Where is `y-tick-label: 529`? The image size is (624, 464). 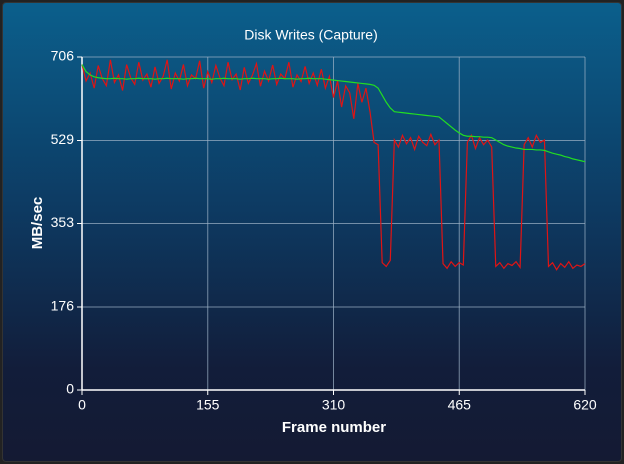 y-tick-label: 529 is located at coordinates (63, 139).